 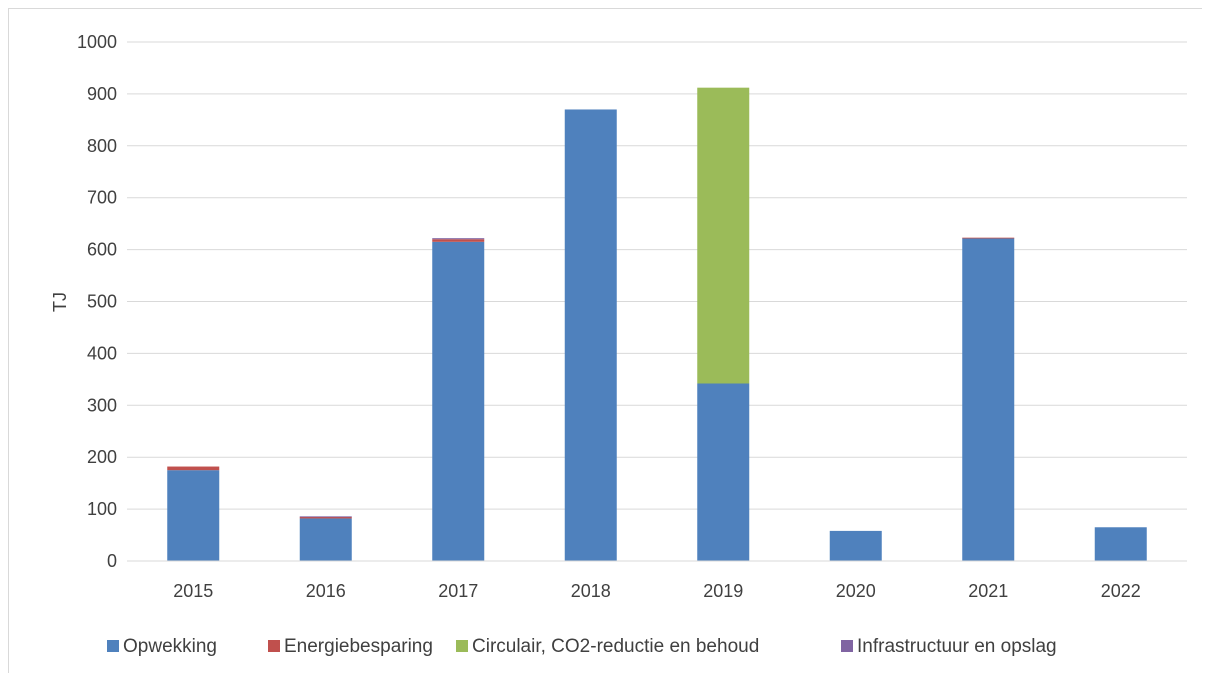 I want to click on y-tick-label: 100, so click(x=102, y=509).